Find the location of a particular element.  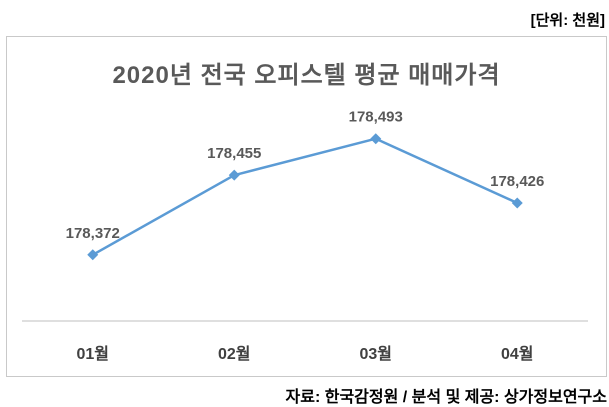

unit-label: [단위: 천원] is located at coordinates (567, 20).